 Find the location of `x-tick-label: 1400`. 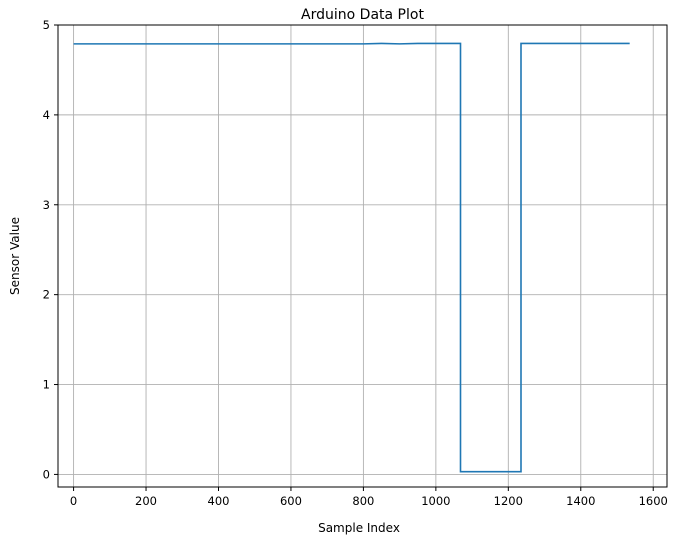

x-tick-label: 1400 is located at coordinates (580, 501).